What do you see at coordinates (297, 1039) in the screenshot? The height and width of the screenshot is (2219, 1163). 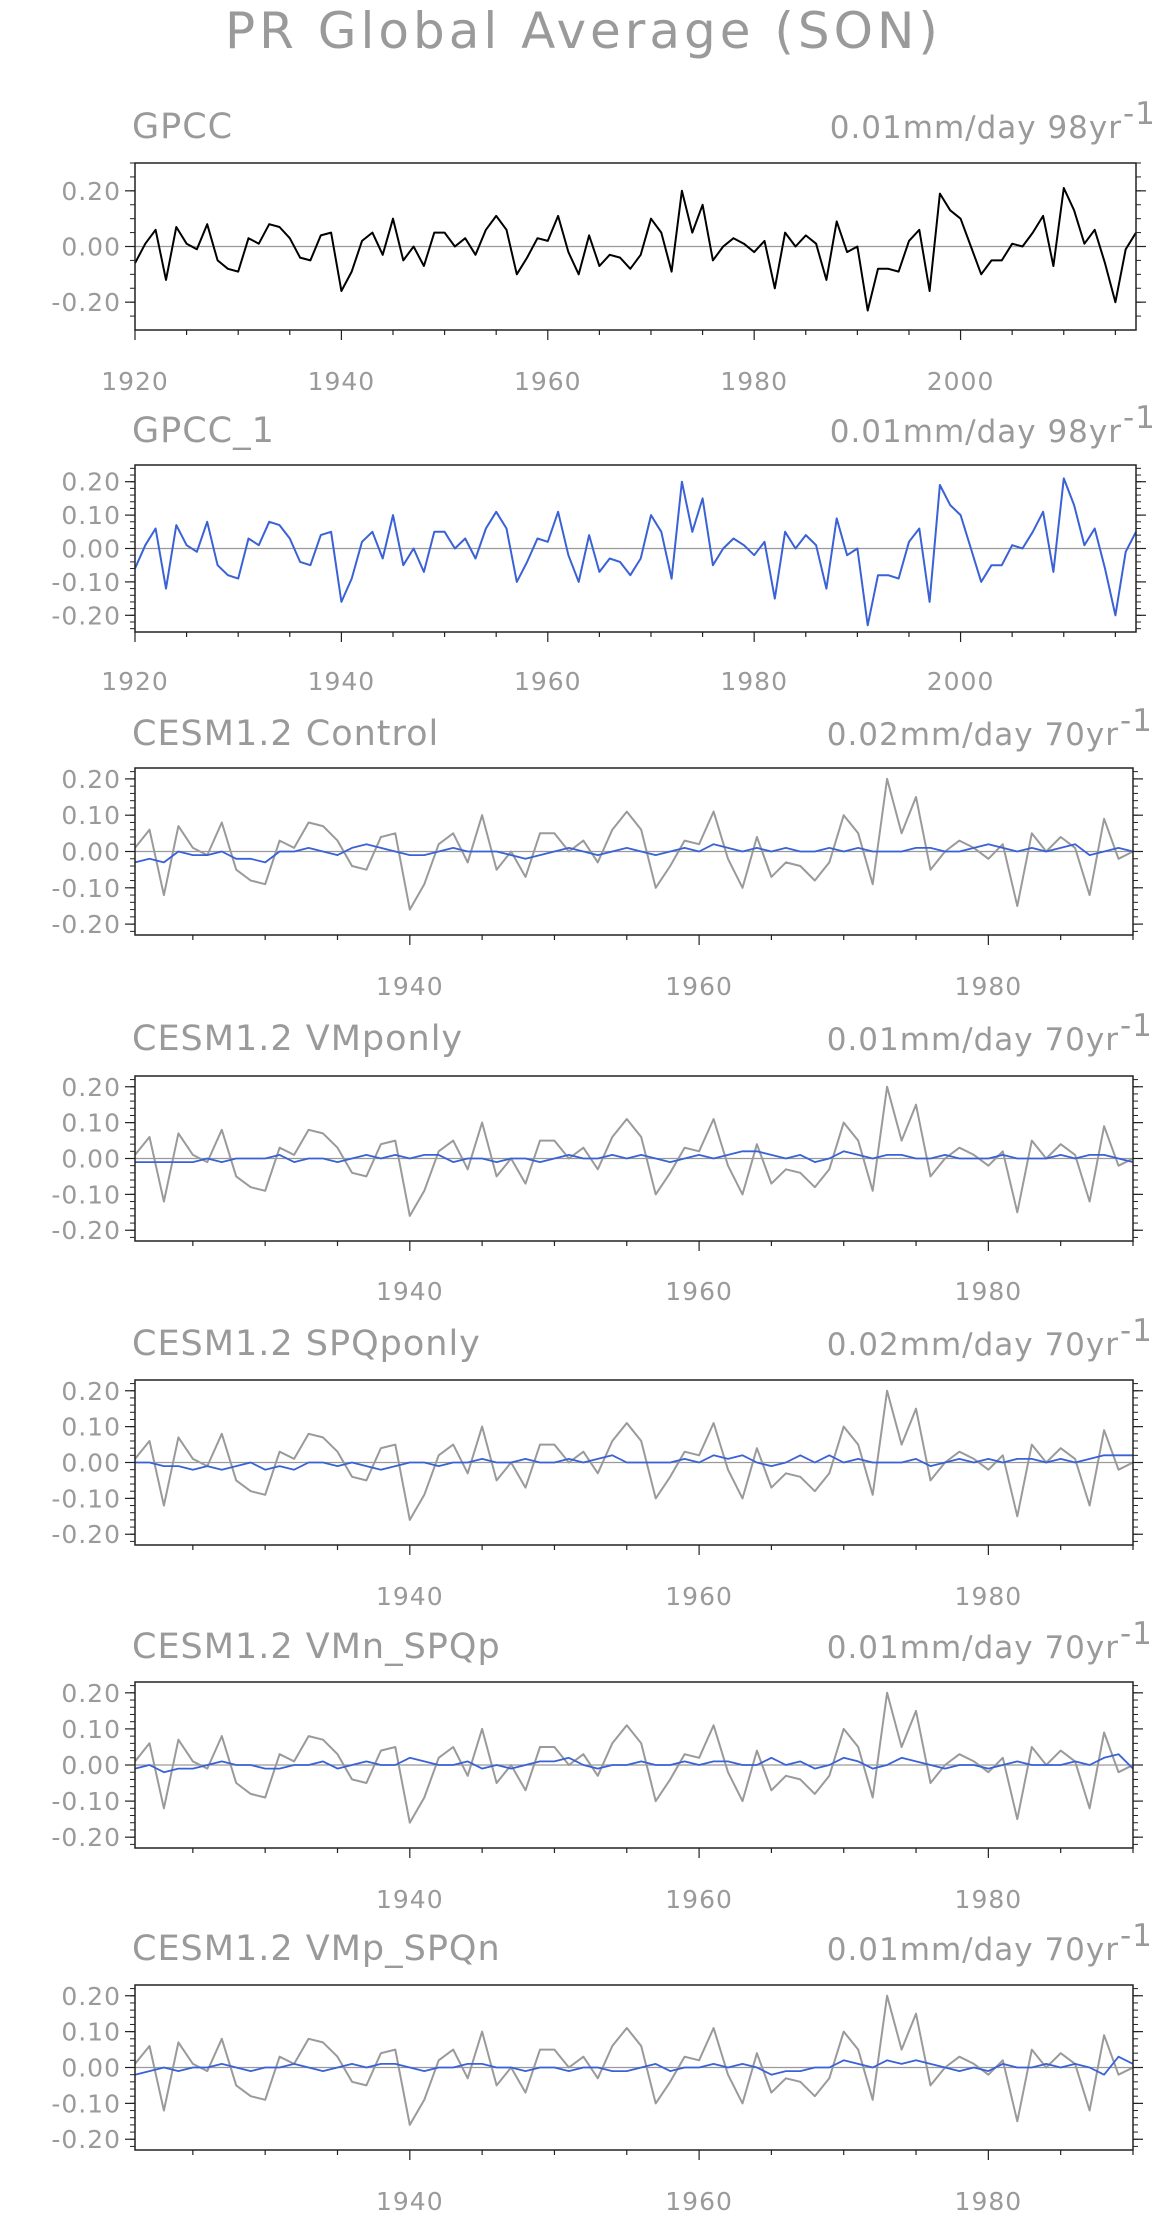 I see `chart-title: CESM1.2 VMponly` at bounding box center [297, 1039].